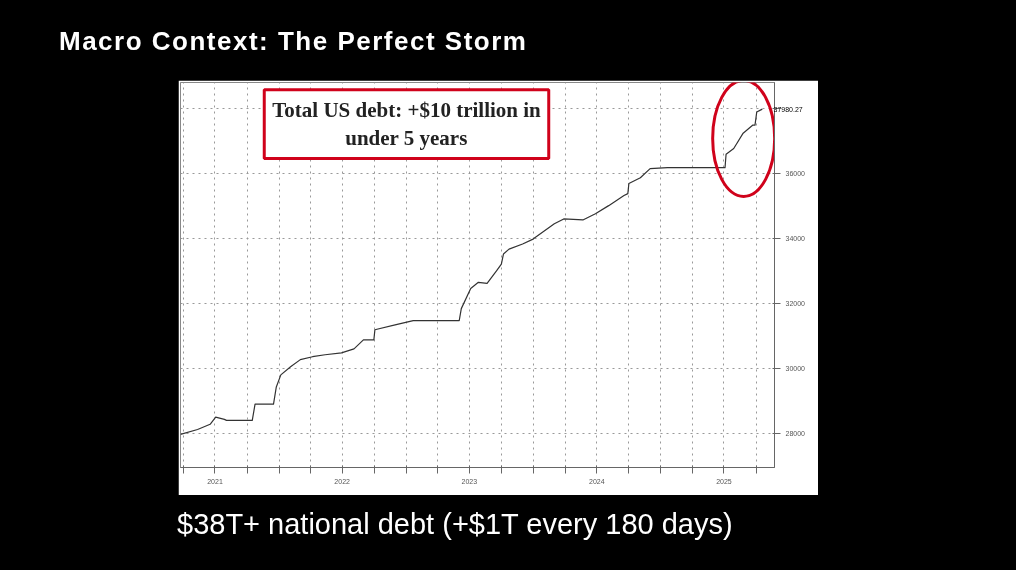  I want to click on chart-title: Macro Context: The Perfect Storm, so click(293, 41).